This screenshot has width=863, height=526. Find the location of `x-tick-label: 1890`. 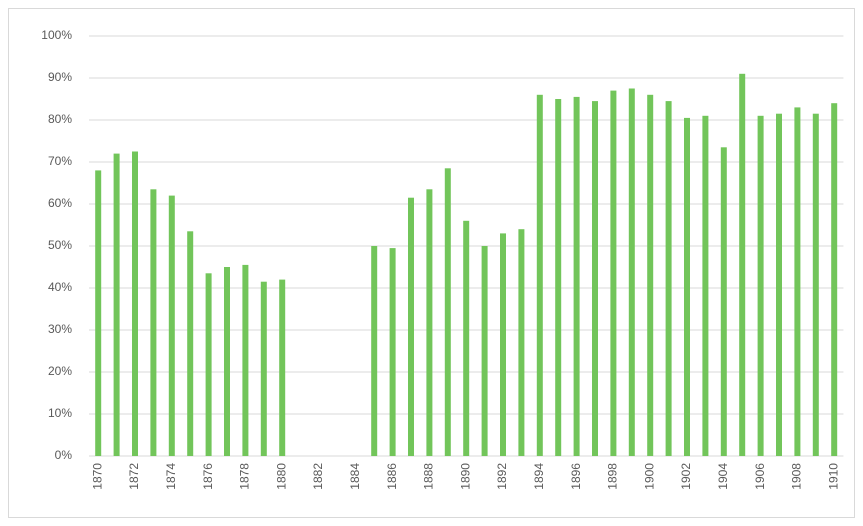

x-tick-label: 1890 is located at coordinates (465, 476).